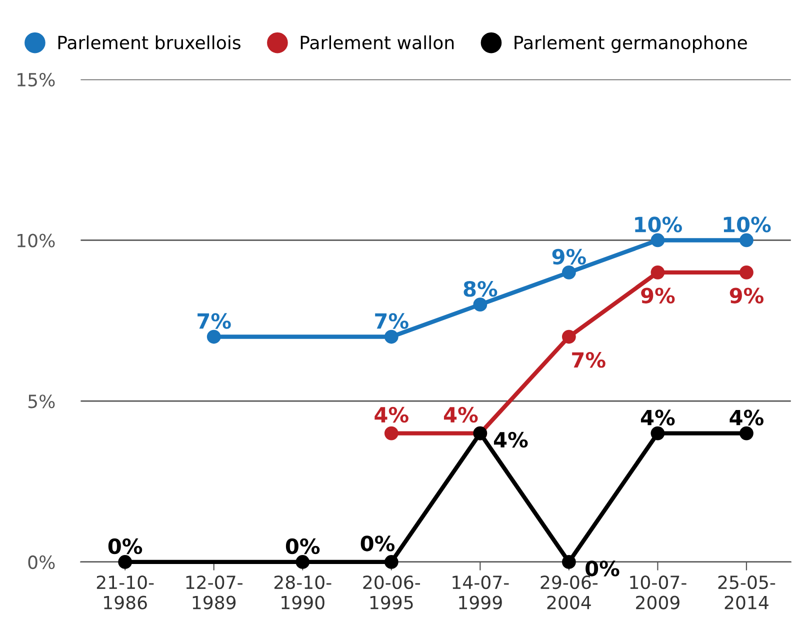 This screenshot has width=807, height=635. What do you see at coordinates (658, 592) in the screenshot?
I see `x-tick-label: 10-07- 2009` at bounding box center [658, 592].